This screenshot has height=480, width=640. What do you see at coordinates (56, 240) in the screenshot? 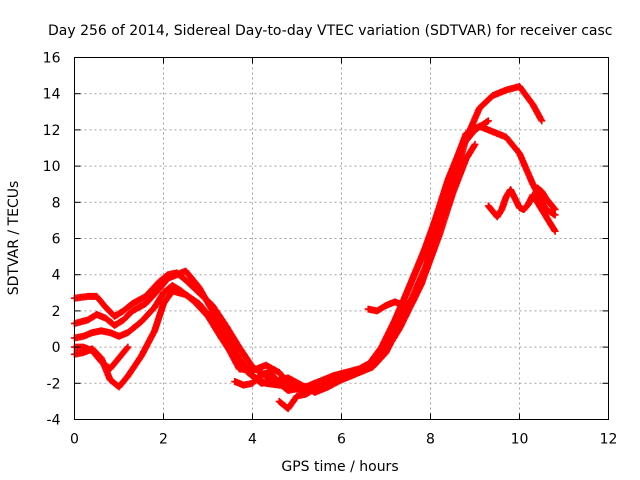
I see `y-tick-label: 6` at bounding box center [56, 240].